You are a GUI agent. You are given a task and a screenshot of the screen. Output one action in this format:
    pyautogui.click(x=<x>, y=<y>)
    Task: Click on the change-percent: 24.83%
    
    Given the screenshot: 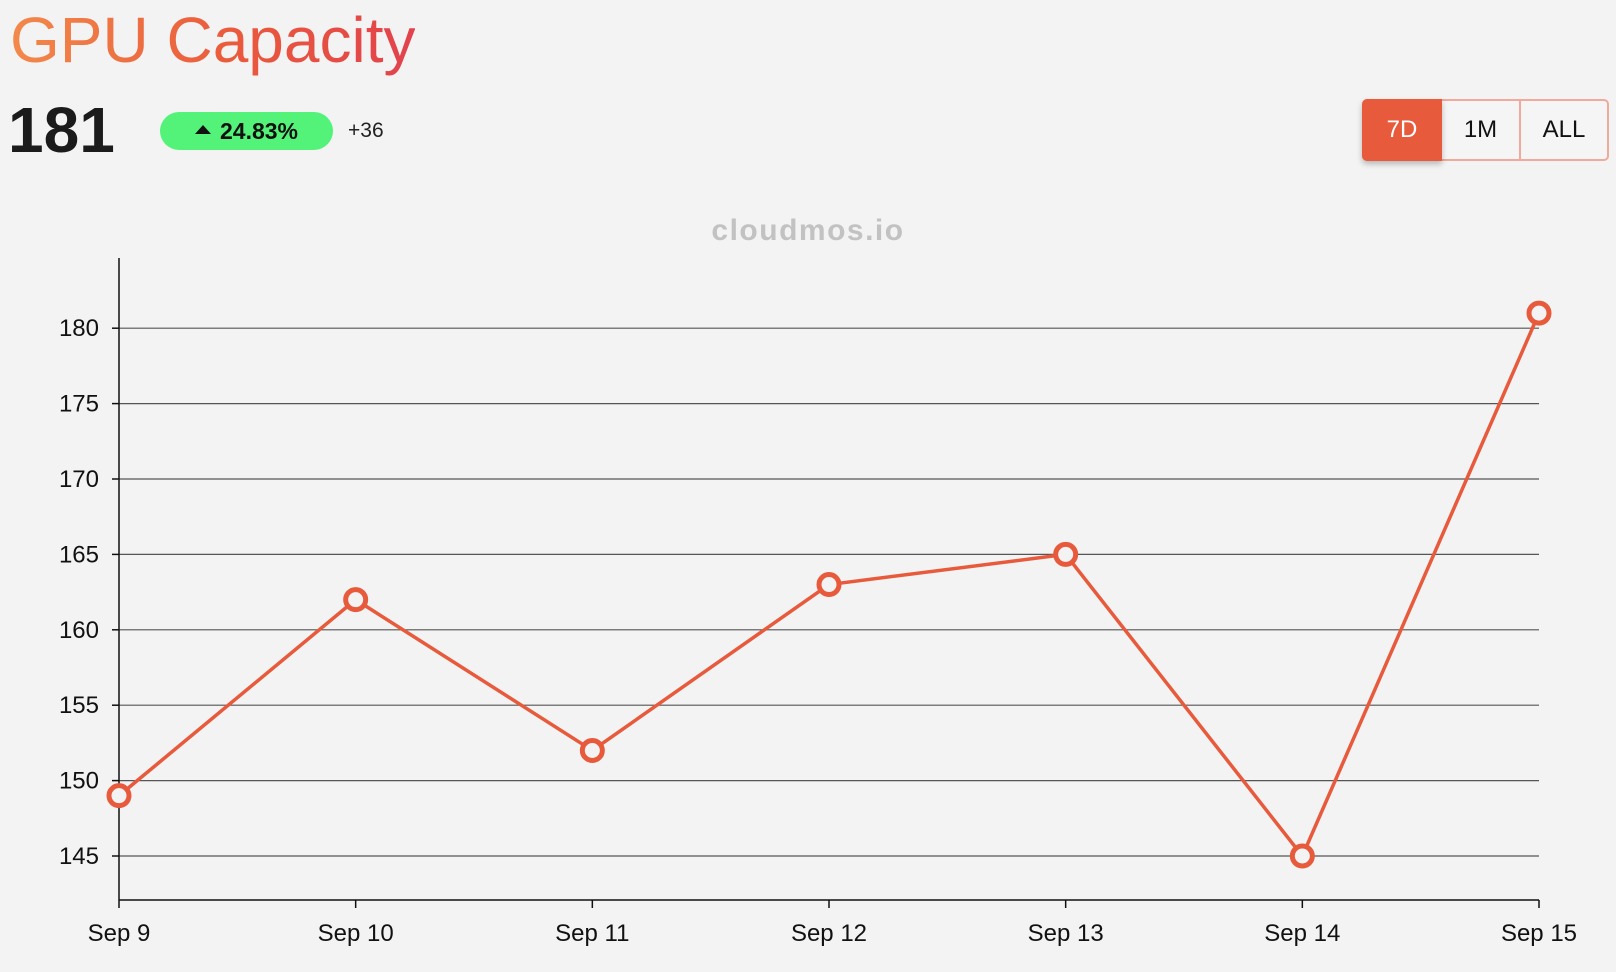 What is the action you would take?
    pyautogui.click(x=258, y=130)
    